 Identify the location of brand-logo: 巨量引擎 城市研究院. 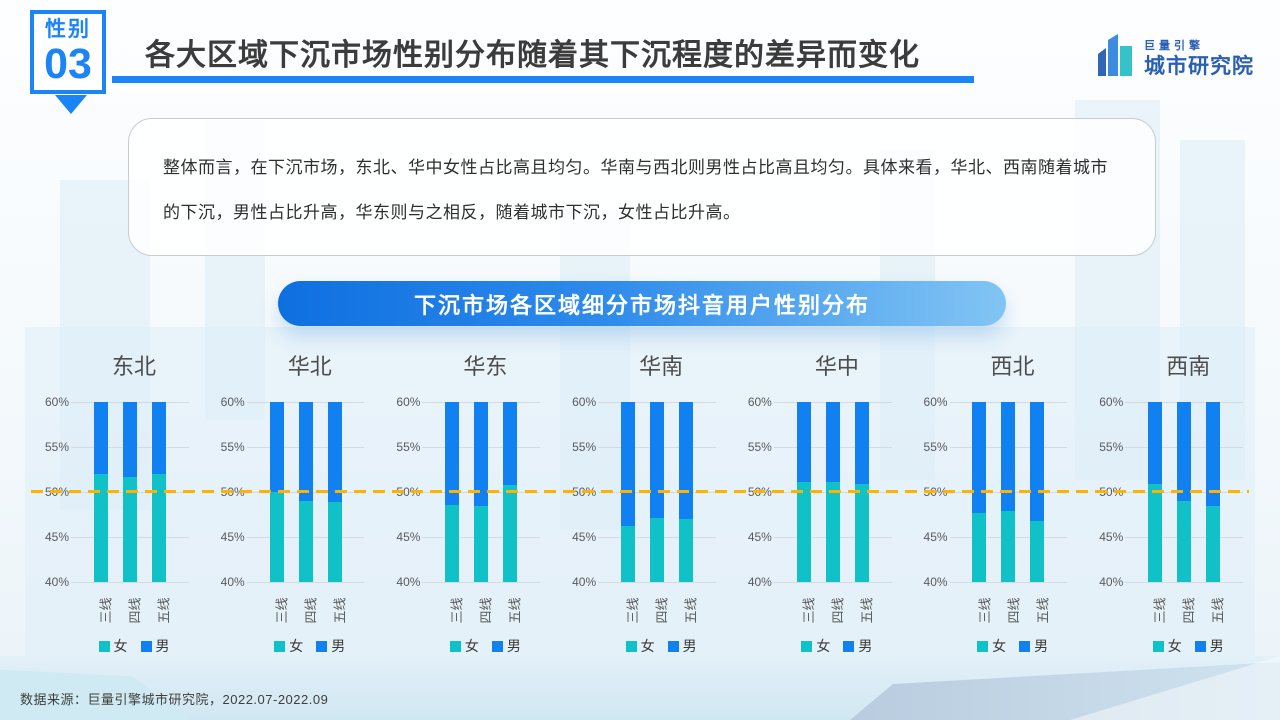
(1174, 54).